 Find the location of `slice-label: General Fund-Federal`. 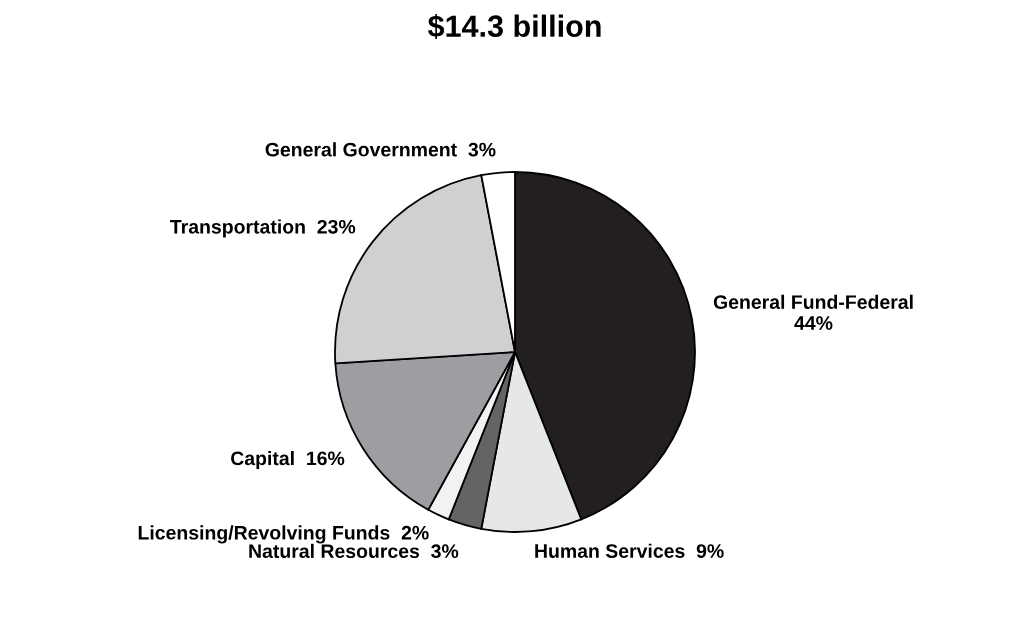

slice-label: General Fund-Federal is located at coordinates (813, 301).